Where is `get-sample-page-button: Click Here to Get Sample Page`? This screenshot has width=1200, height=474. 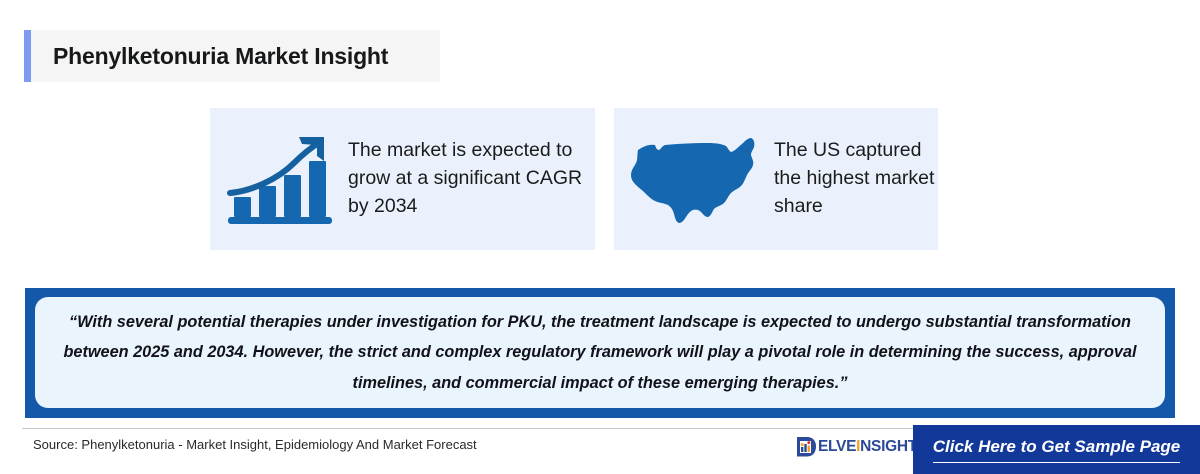
get-sample-page-button: Click Here to Get Sample Page is located at coordinates (1056, 449).